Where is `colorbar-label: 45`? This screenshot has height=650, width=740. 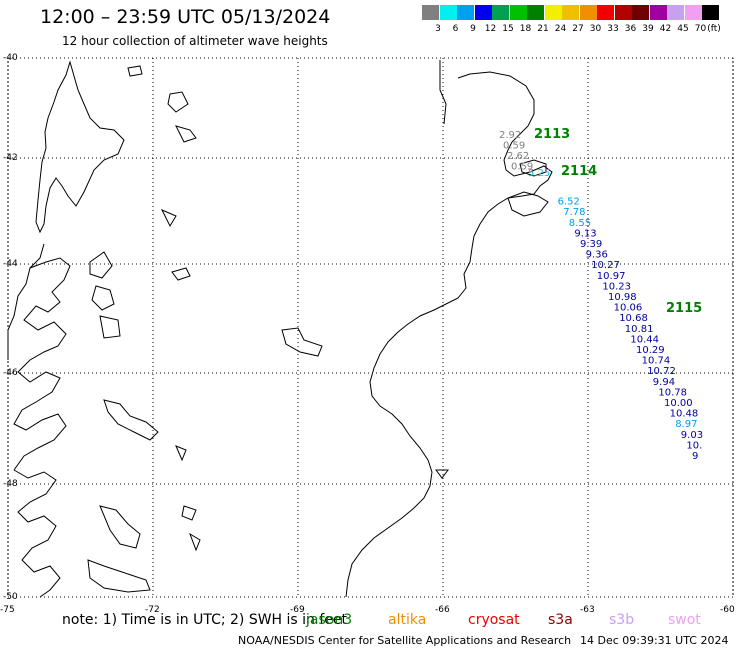 colorbar-label: 45 is located at coordinates (683, 29).